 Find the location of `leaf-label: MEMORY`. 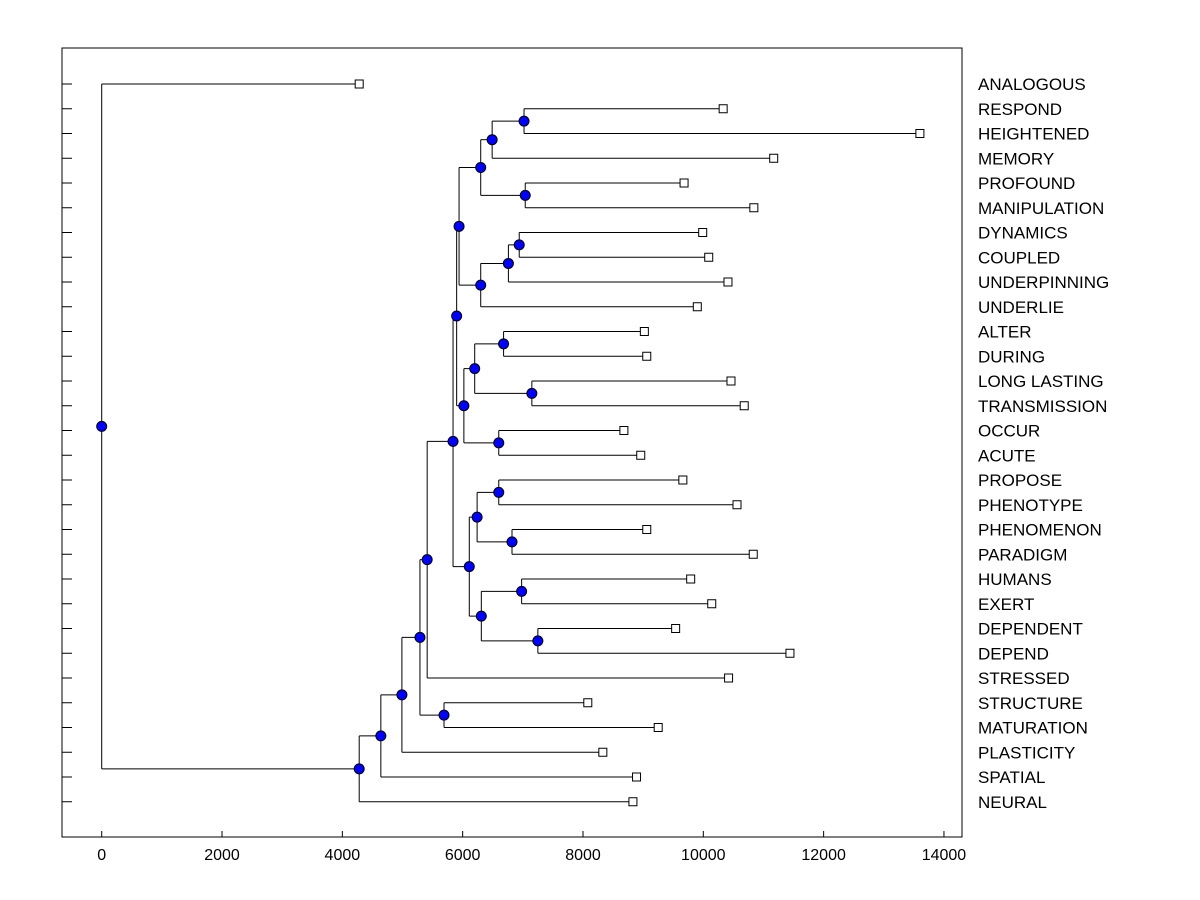

leaf-label: MEMORY is located at coordinates (1016, 158).